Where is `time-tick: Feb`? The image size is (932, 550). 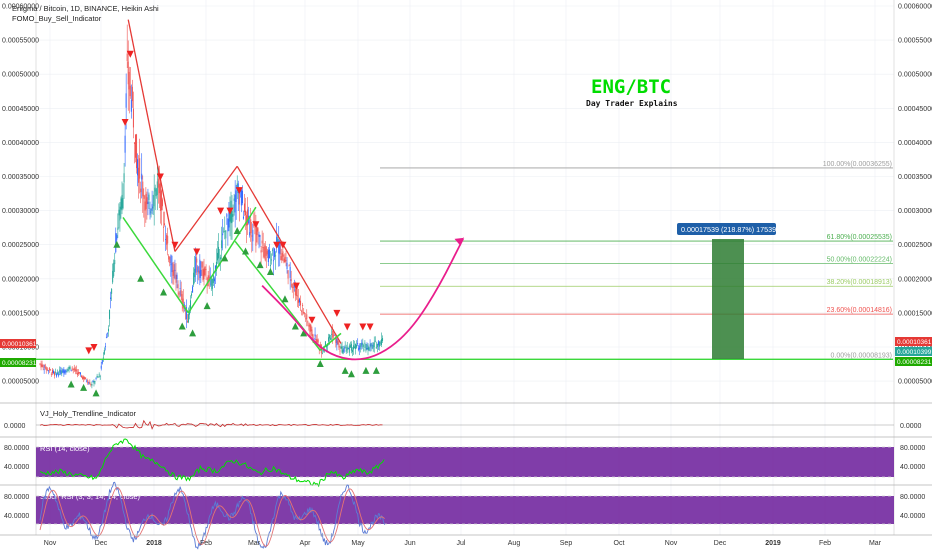 time-tick: Feb is located at coordinates (825, 543).